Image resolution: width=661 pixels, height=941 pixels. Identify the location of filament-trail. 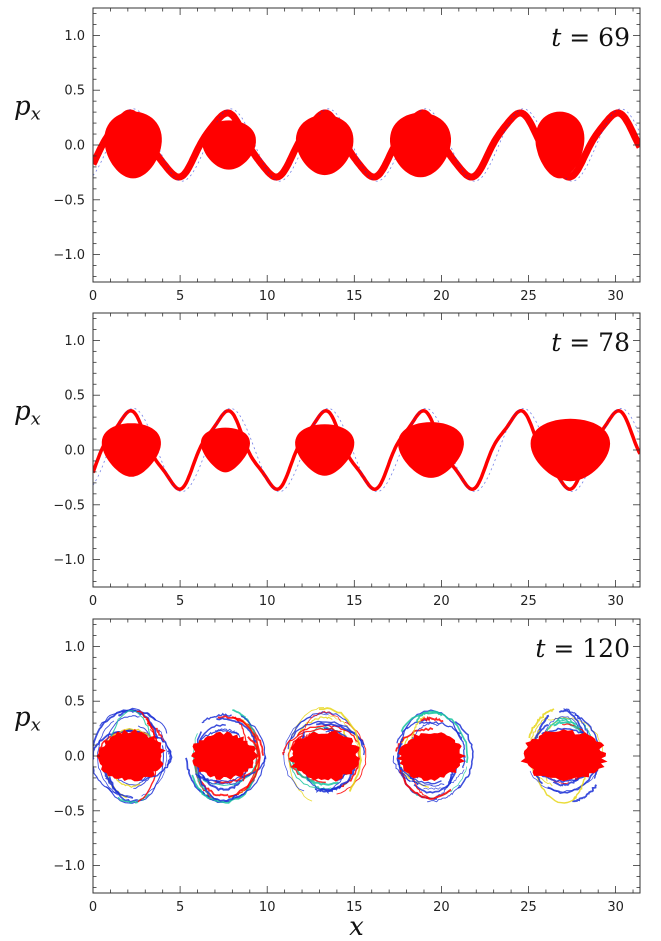
(366, 450).